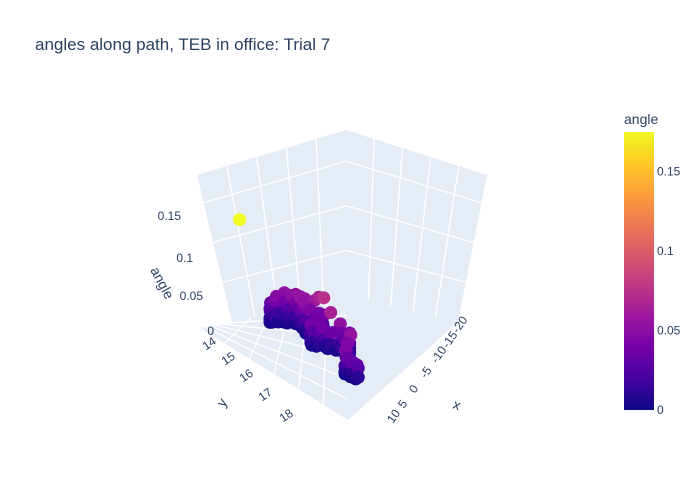 This screenshot has width=700, height=500. What do you see at coordinates (265, 394) in the screenshot?
I see `y-tick-label: 17` at bounding box center [265, 394].